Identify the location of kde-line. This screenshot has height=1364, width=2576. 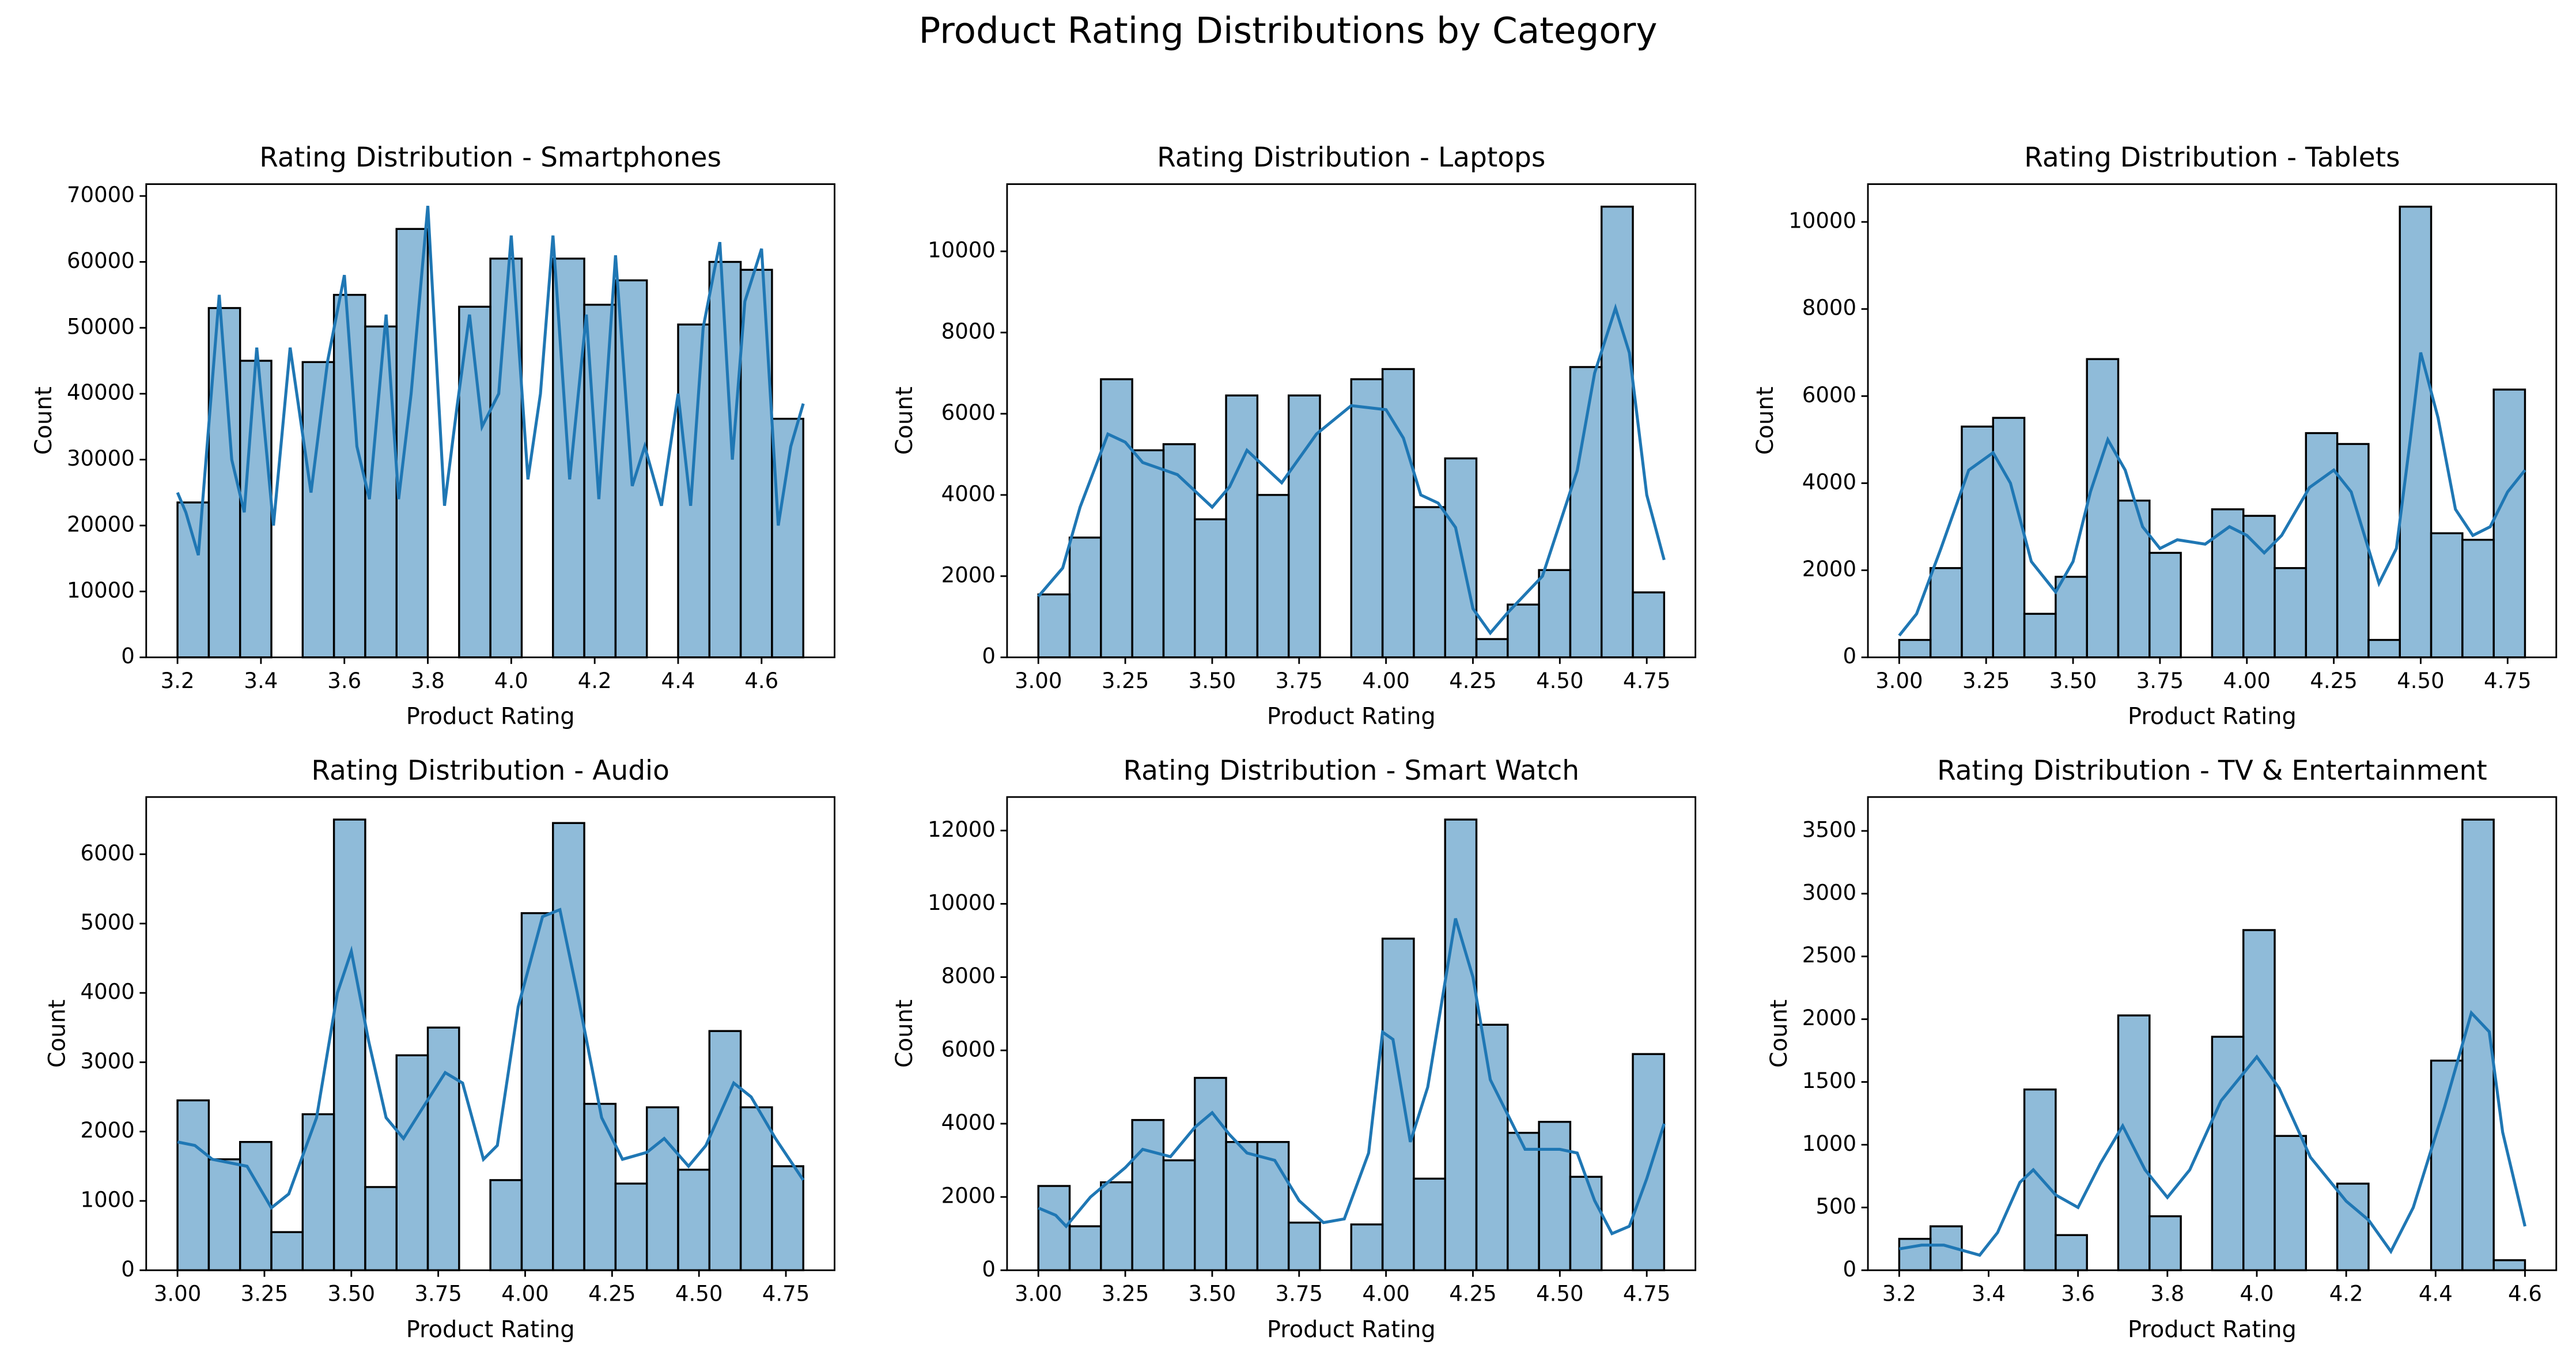
(491, 1059).